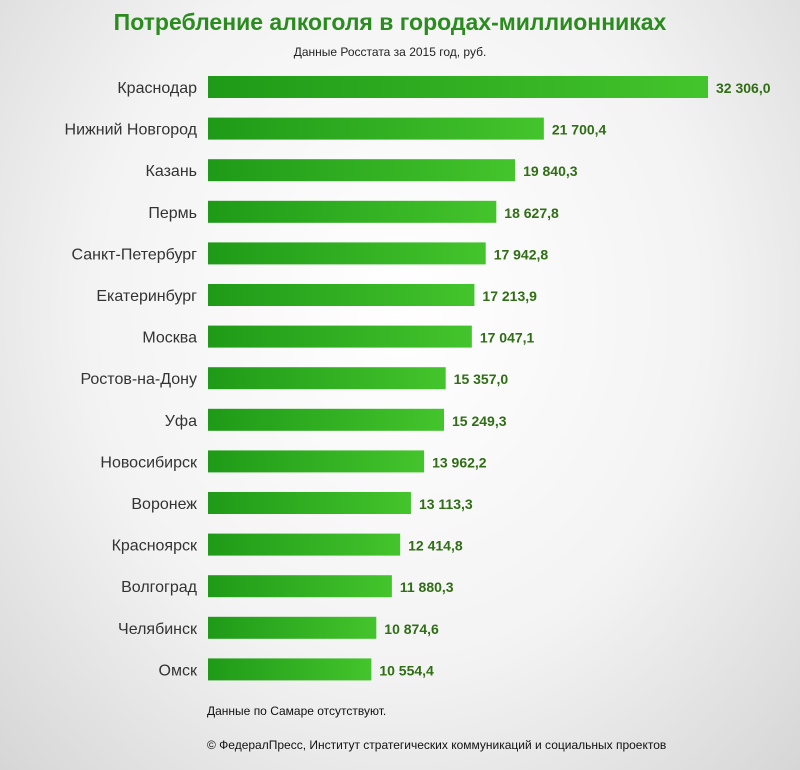 The height and width of the screenshot is (770, 800). What do you see at coordinates (435, 546) in the screenshot?
I see `value-label: 12 414,8` at bounding box center [435, 546].